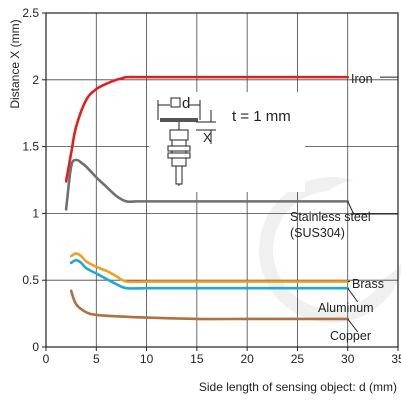 This screenshot has height=406, width=401. Describe the element at coordinates (30, 280) in the screenshot. I see `y-tick-label: 0.5` at that location.